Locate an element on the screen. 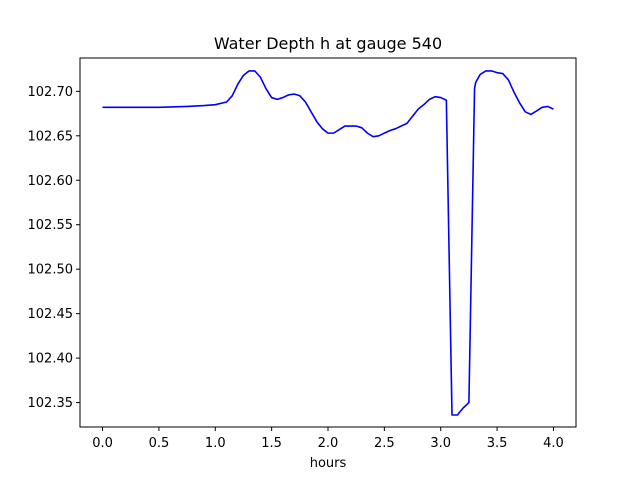 The height and width of the screenshot is (480, 640). x-axis: 0.0 0.5 1.0 1.5 2.0 2.5 3.0 3.5 4.0 is located at coordinates (328, 439).